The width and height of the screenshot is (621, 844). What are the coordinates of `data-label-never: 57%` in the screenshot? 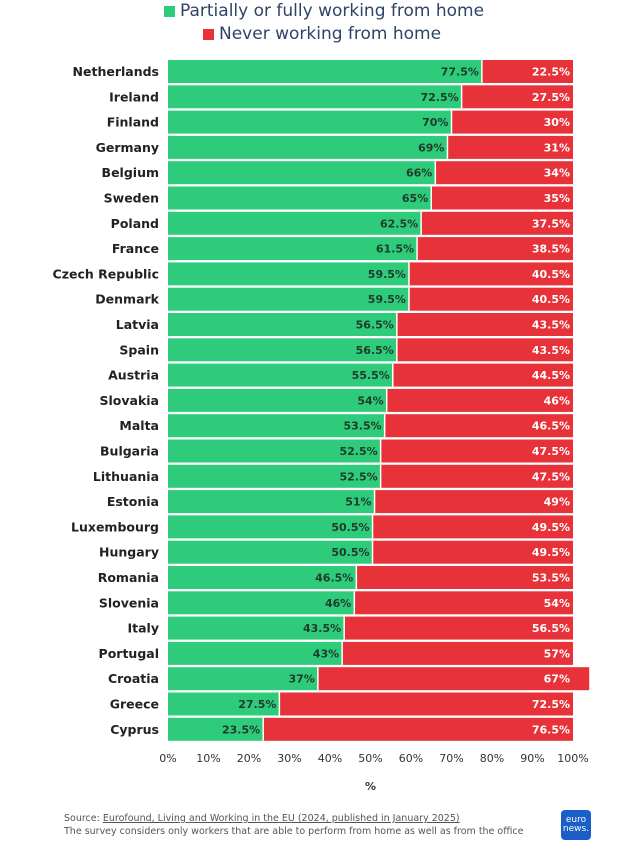 It's located at (557, 653).